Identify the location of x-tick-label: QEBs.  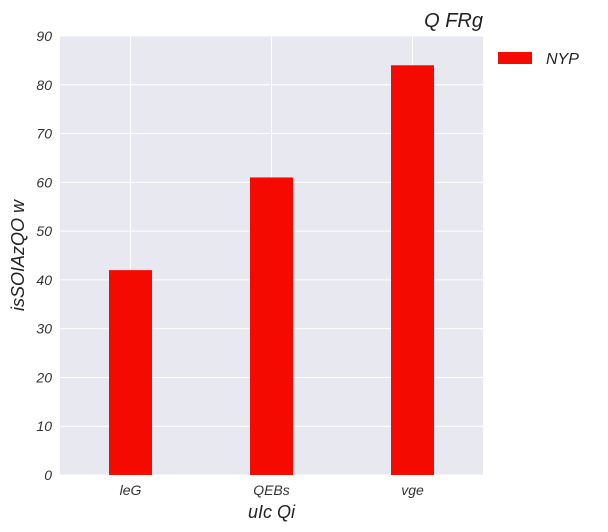
(271, 490).